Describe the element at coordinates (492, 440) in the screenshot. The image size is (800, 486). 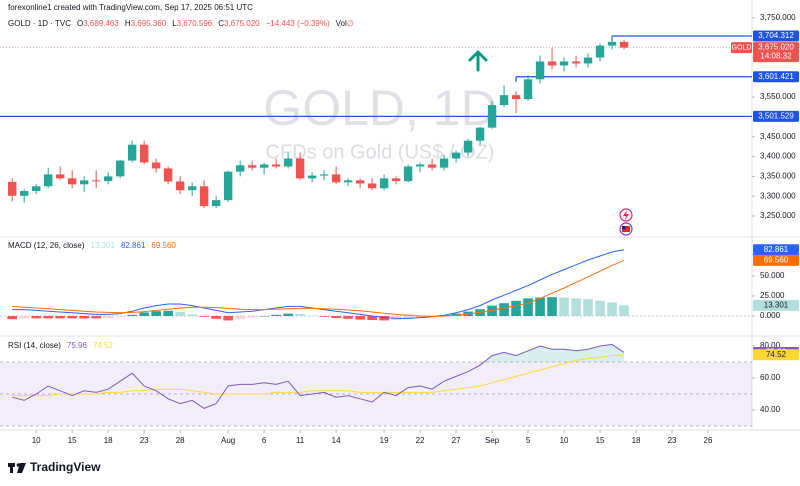
I see `x-tick-label: Sep` at that location.